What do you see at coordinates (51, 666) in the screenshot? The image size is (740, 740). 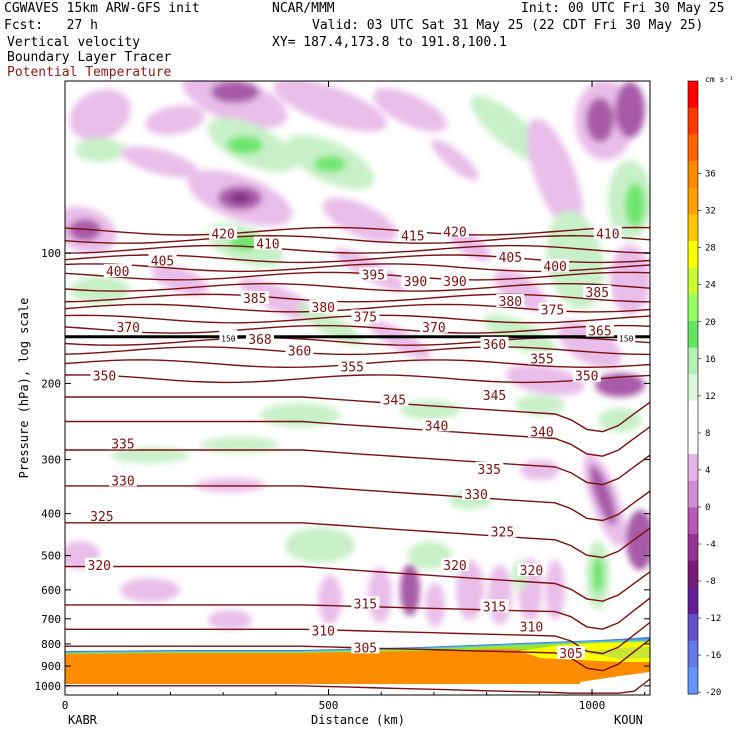 I see `y-tick-label: 900` at bounding box center [51, 666].